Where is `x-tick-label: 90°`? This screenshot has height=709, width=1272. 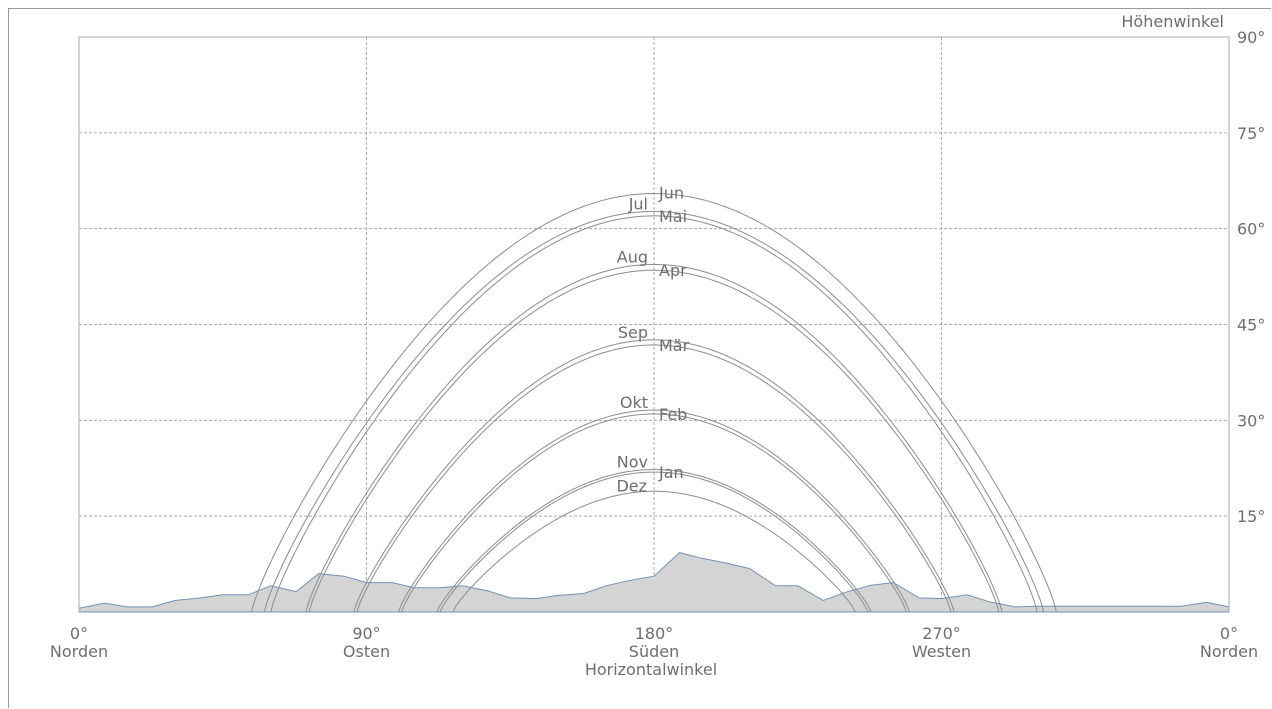 x-tick-label: 90° is located at coordinates (366, 633).